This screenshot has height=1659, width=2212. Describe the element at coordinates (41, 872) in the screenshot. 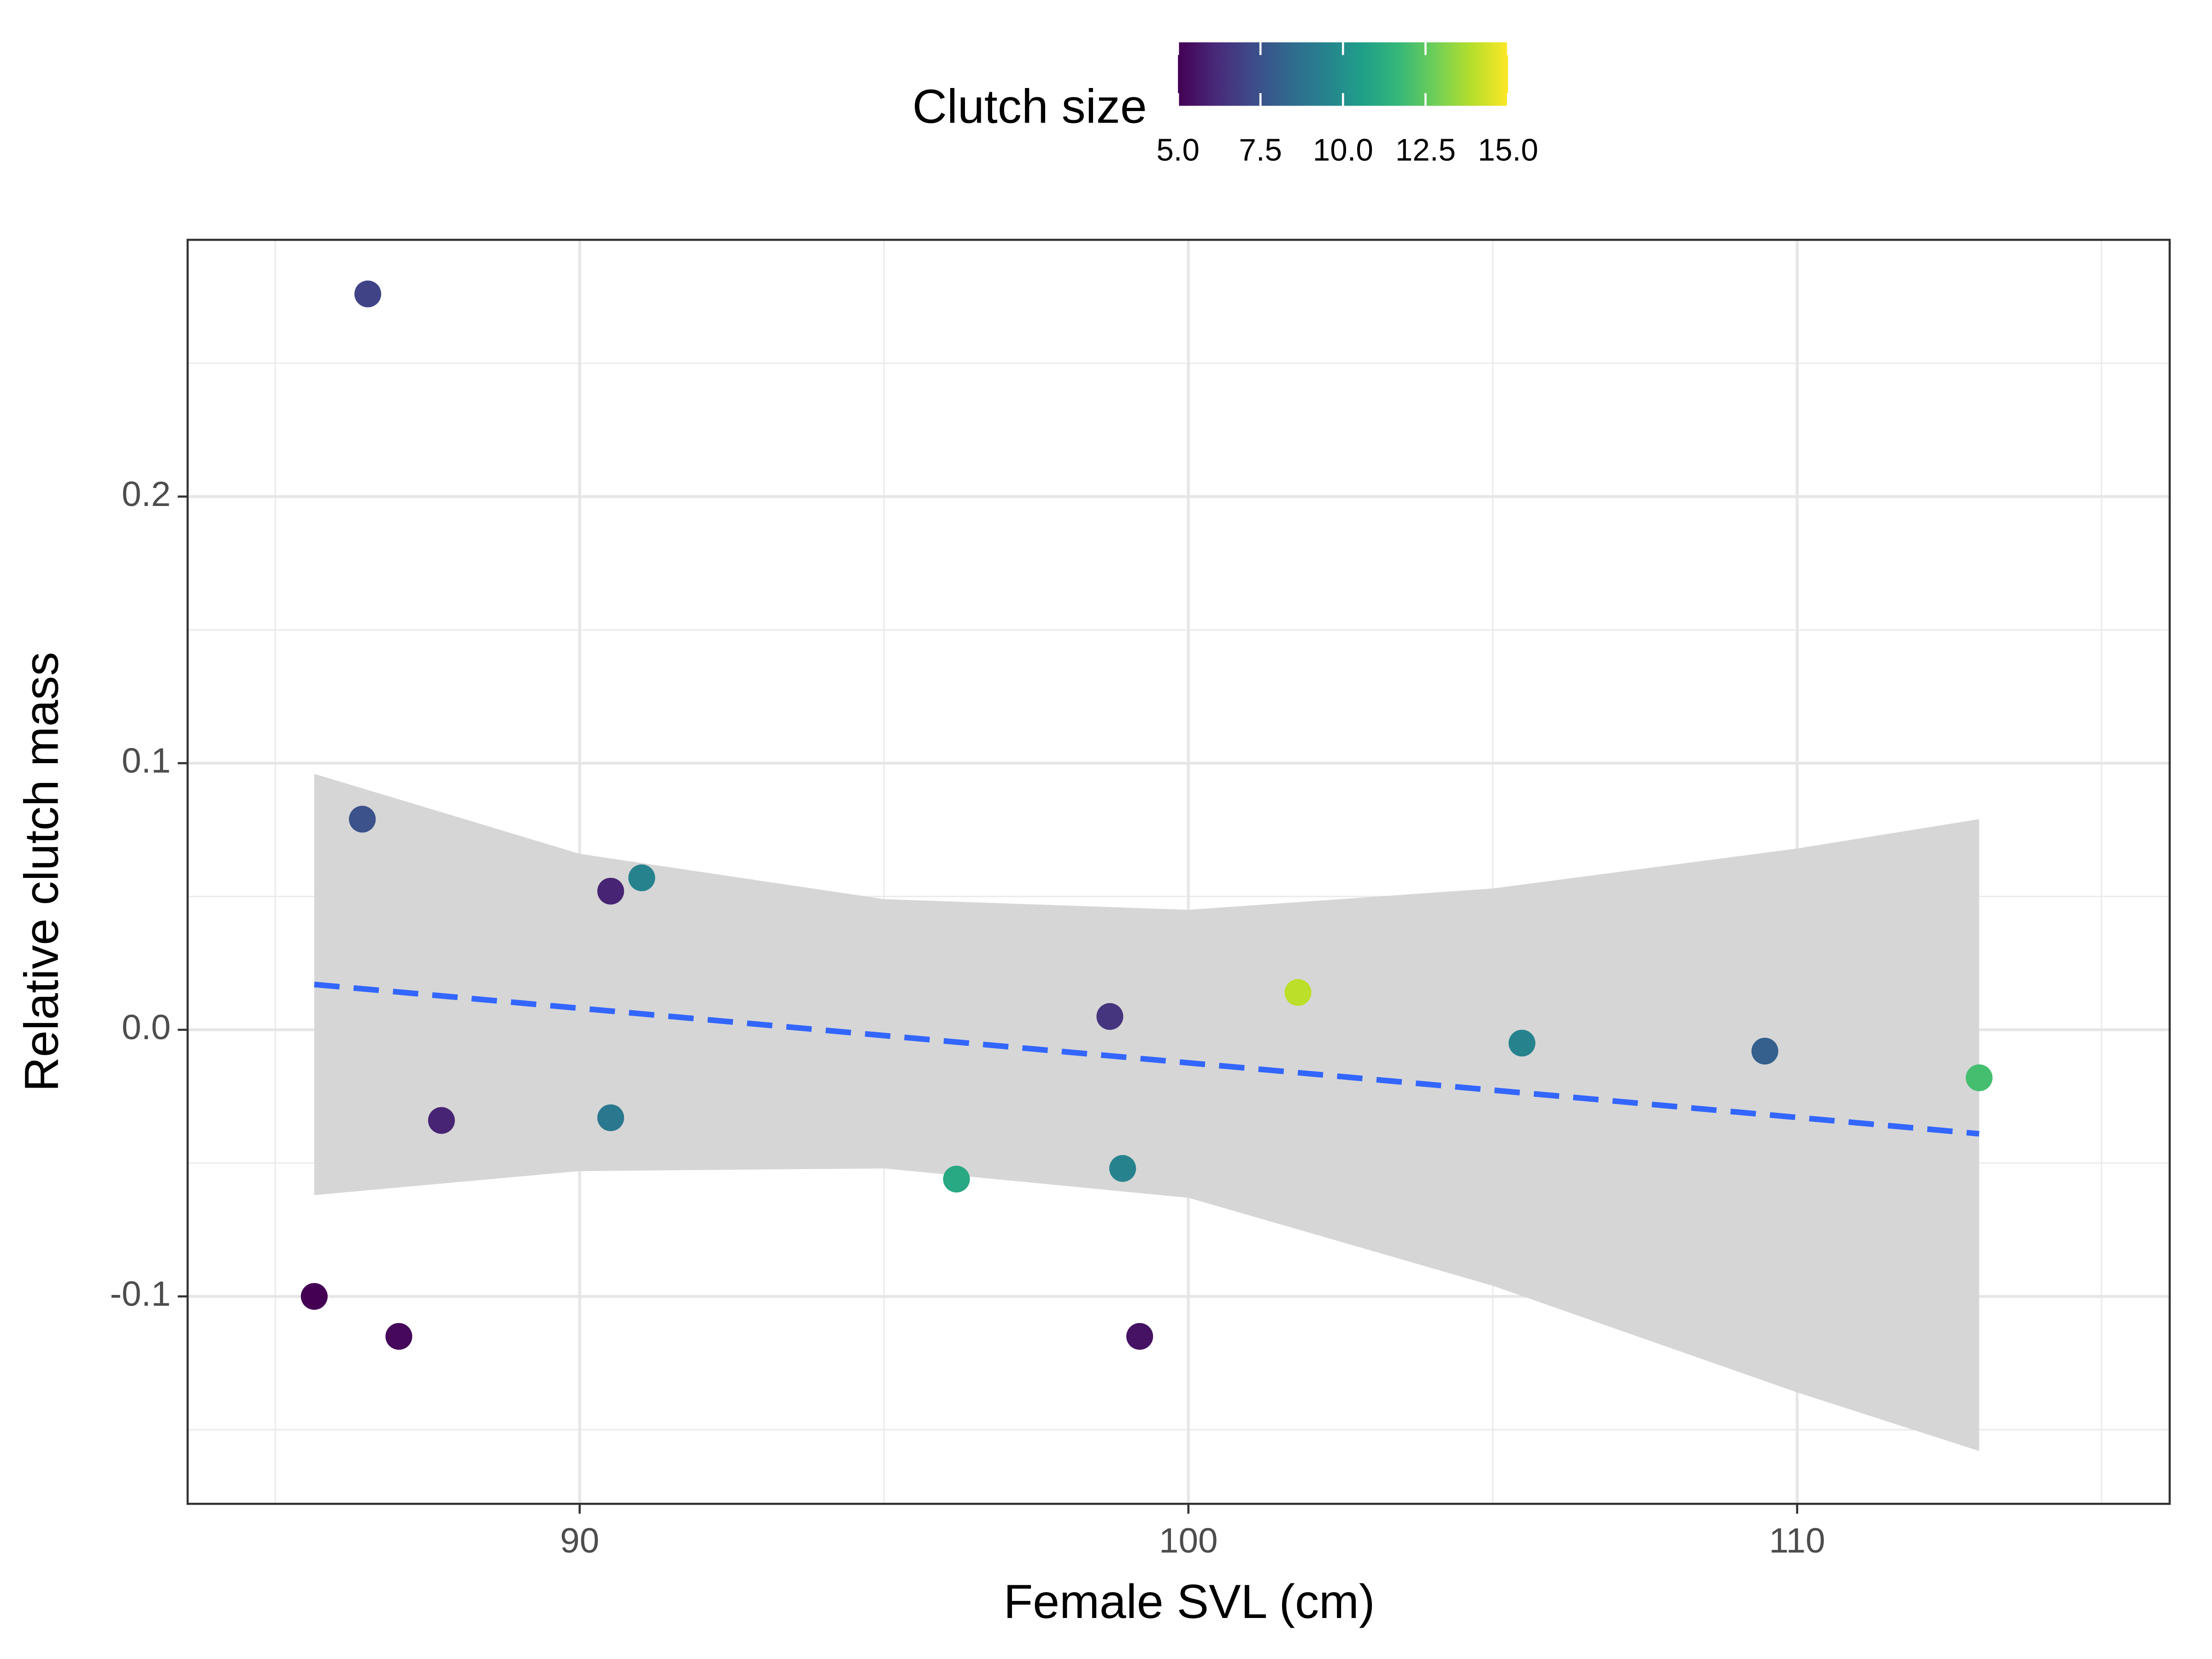

I see `y-axis-title: Relative clutch mass` at that location.